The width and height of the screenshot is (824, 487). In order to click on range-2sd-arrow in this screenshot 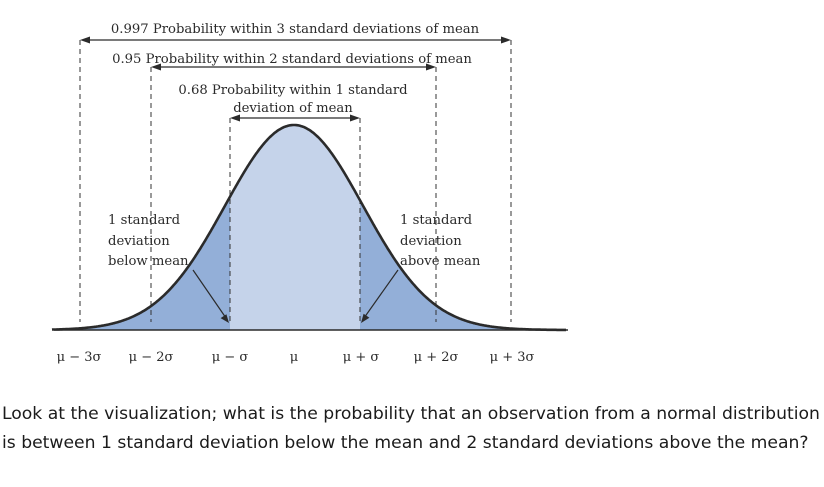, I will do `click(293, 67)`.